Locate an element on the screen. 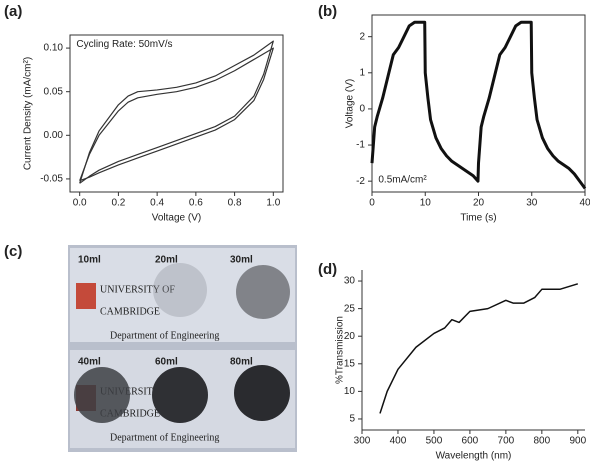  x-tick-label: 0.2 is located at coordinates (118, 203).